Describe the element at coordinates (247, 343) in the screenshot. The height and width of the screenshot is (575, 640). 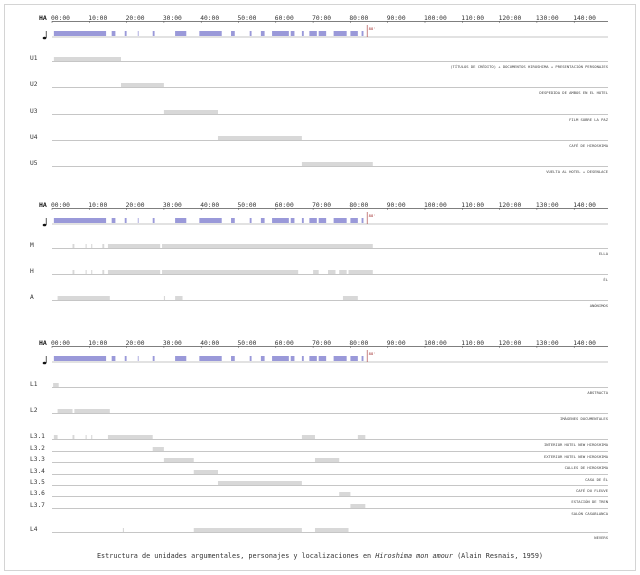
I see `time-tick-label: 50:00` at that location.